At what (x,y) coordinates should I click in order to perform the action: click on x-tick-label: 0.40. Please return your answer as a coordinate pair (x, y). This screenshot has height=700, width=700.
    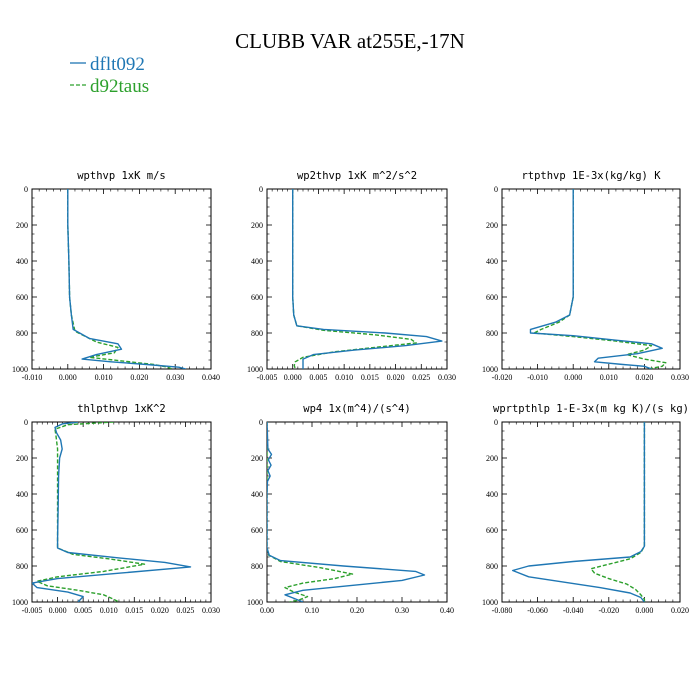
    Looking at the image, I should click on (447, 610).